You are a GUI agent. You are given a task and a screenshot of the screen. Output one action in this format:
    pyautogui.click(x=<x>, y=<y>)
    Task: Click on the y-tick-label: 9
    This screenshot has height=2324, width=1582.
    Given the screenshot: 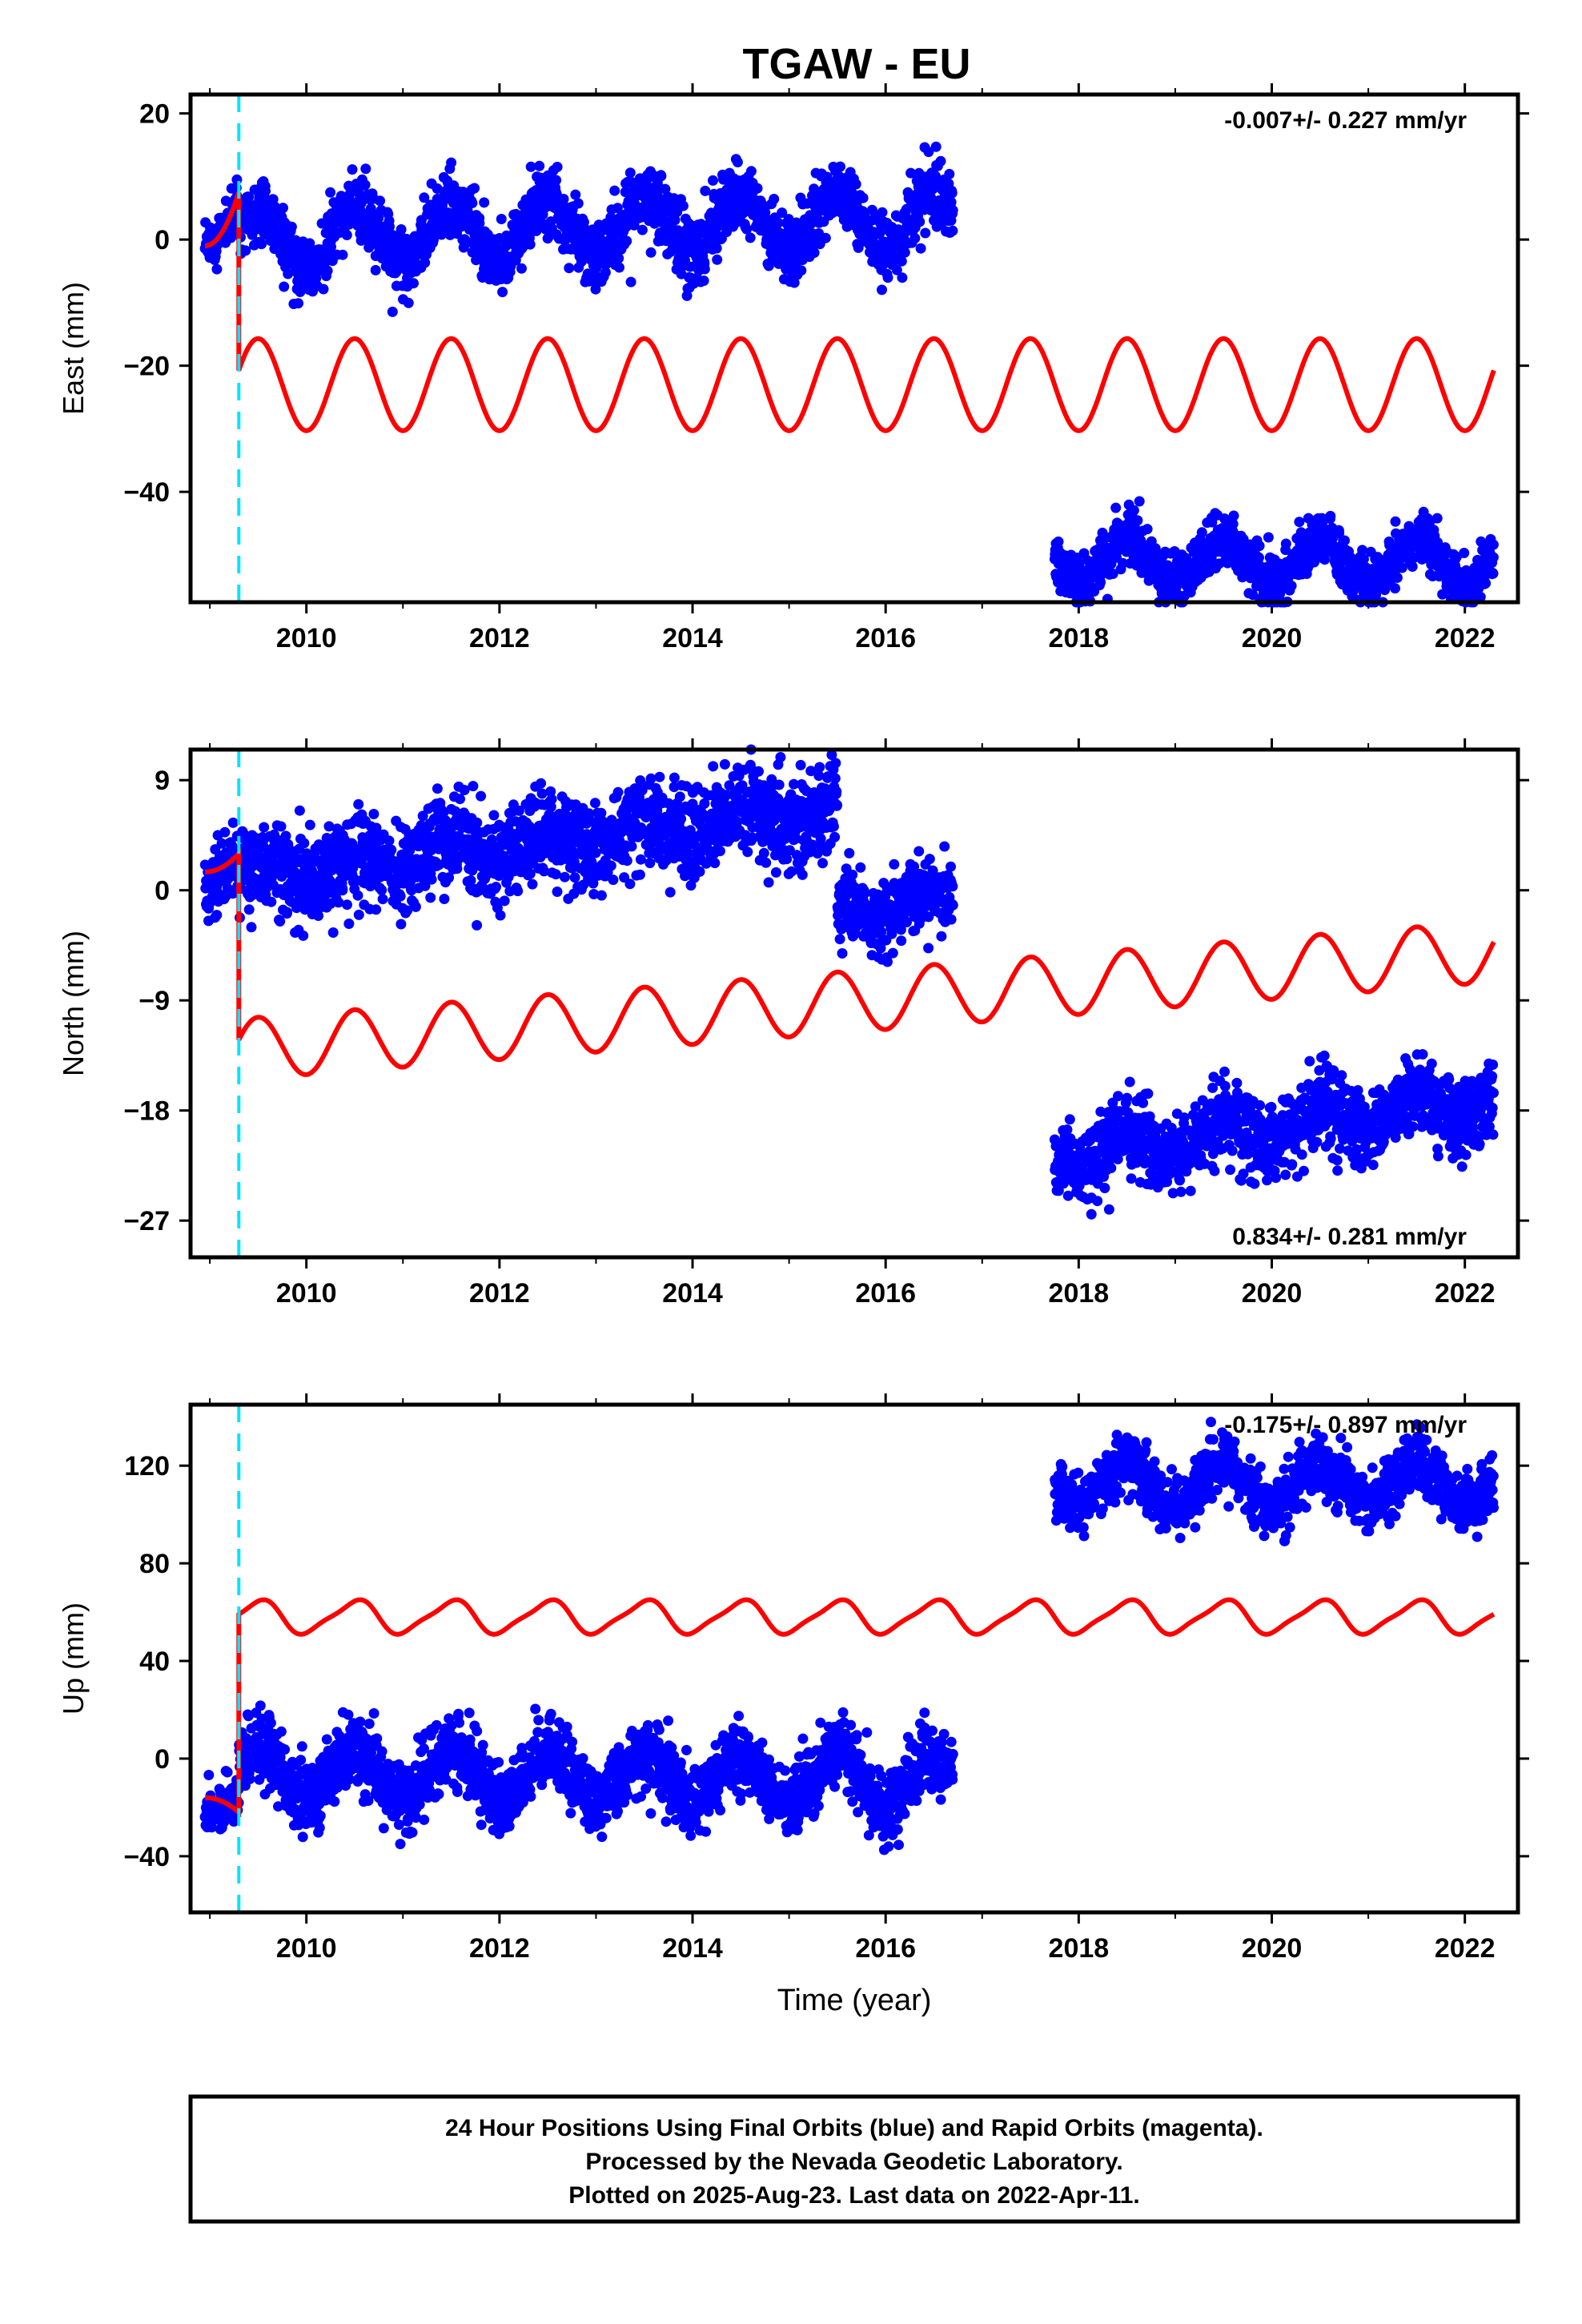 What is the action you would take?
    pyautogui.click(x=162, y=781)
    